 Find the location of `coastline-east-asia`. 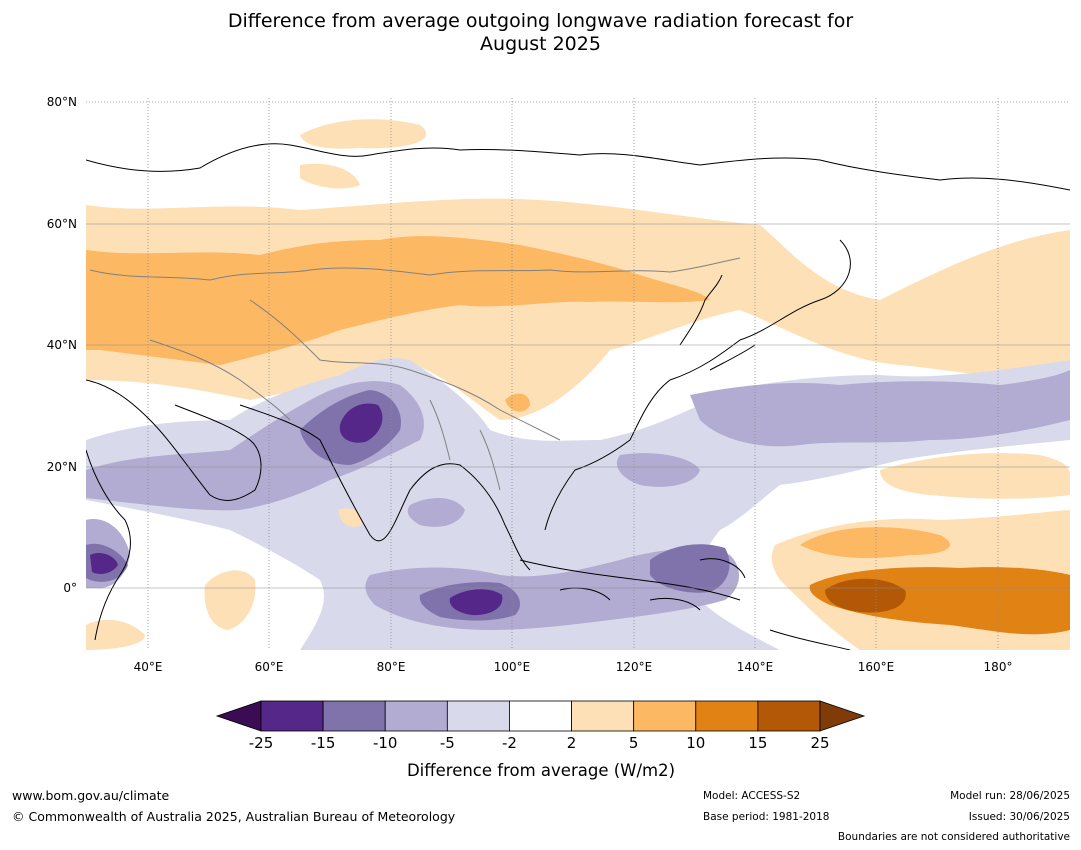

coastline-east-asia is located at coordinates (697, 385).